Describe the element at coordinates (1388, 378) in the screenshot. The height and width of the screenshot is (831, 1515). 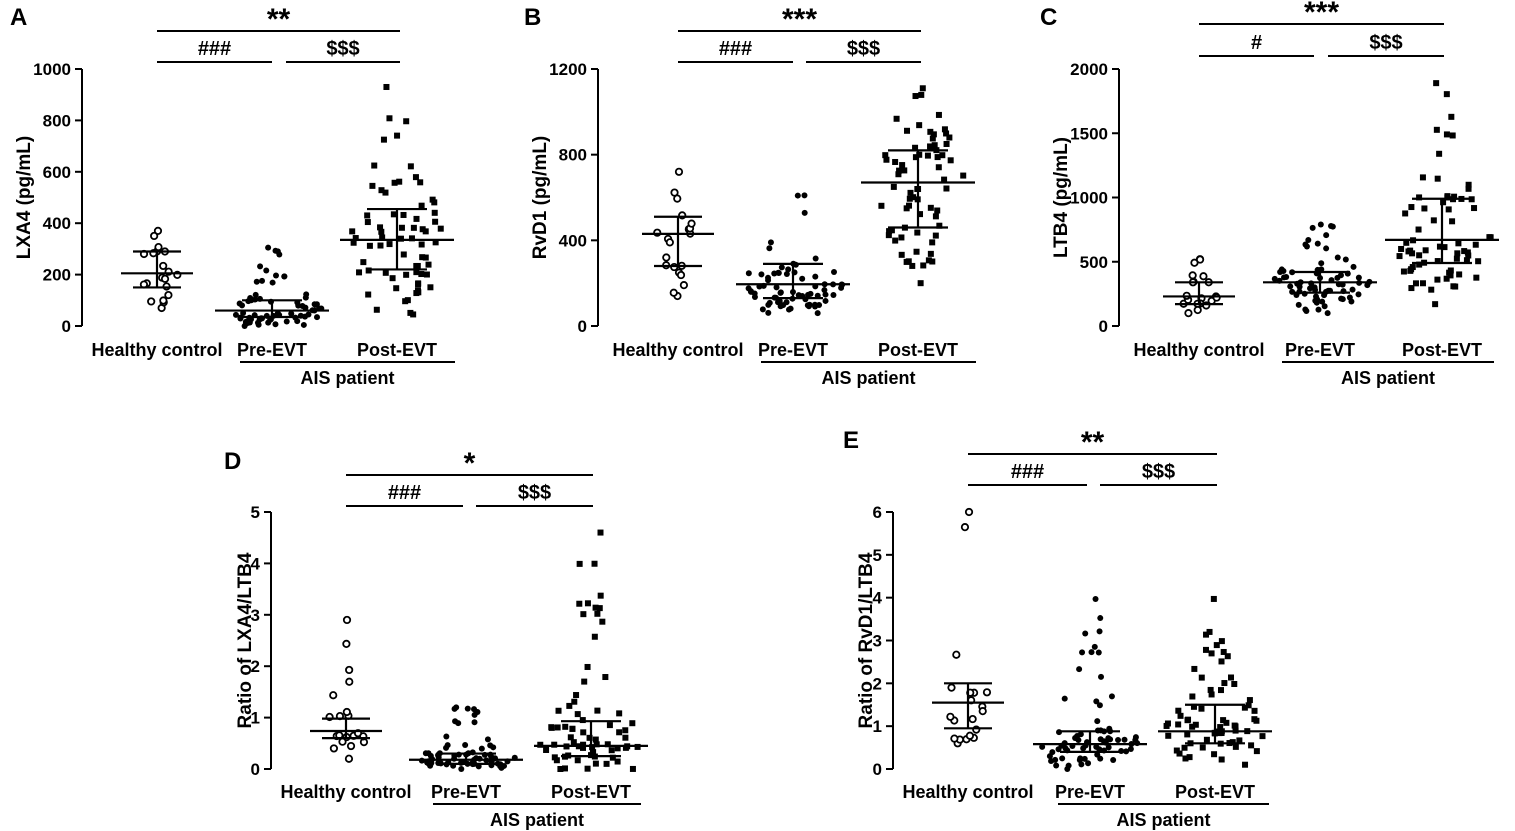
I see `group-label: AIS patient` at that location.